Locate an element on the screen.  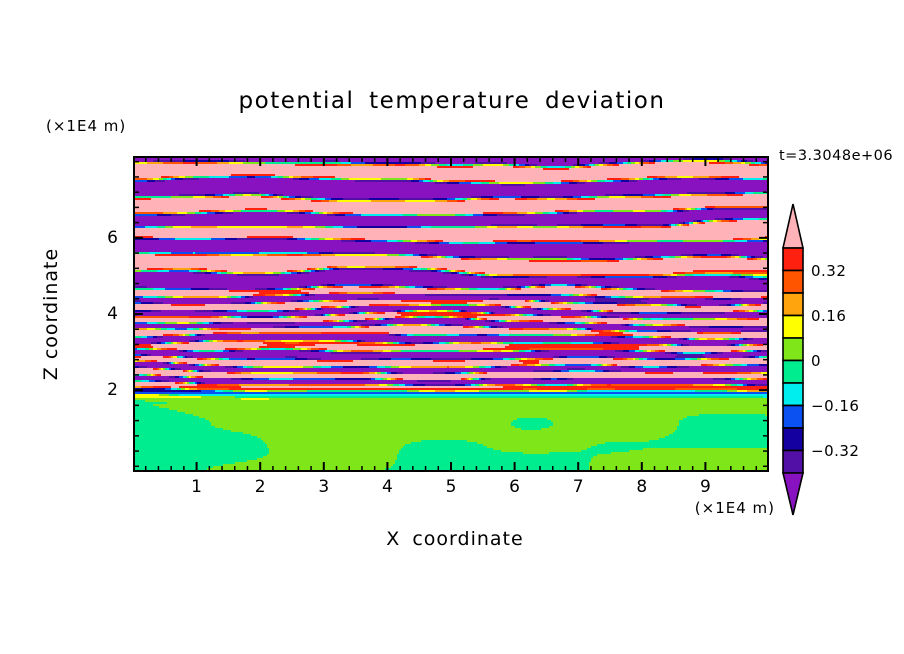
plot-title: potential temperature deviation is located at coordinates (452, 101).